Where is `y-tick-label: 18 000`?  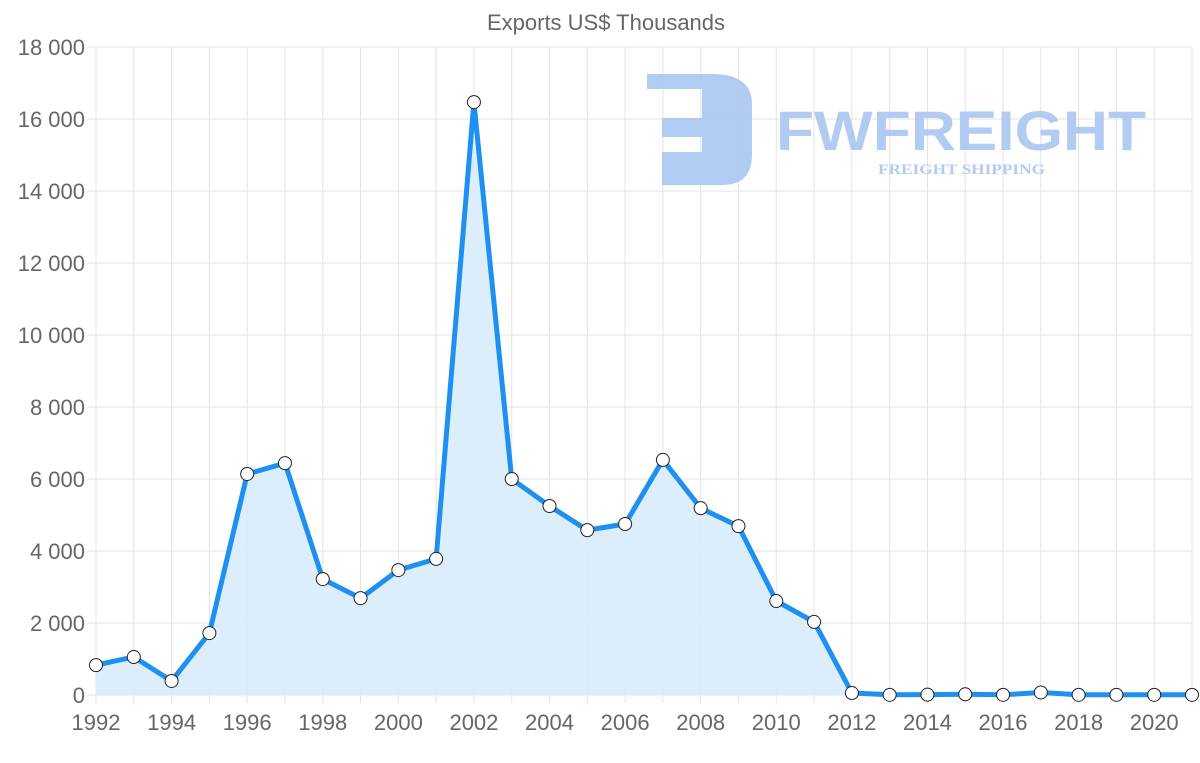 y-tick-label: 18 000 is located at coordinates (51, 47).